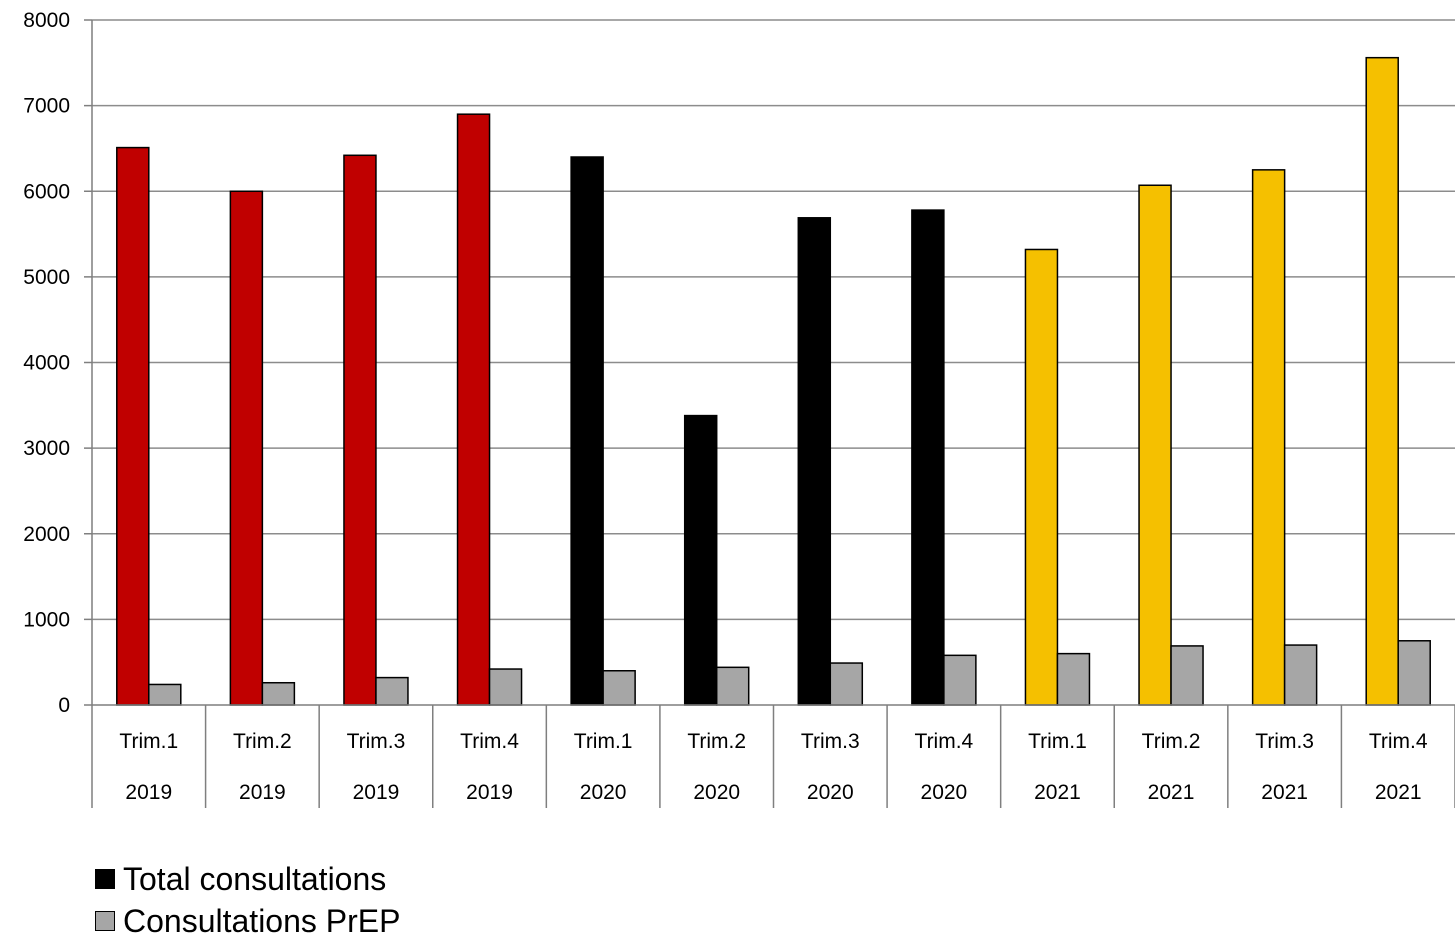 This screenshot has height=946, width=1455. What do you see at coordinates (46, 363) in the screenshot?
I see `y-tick-label: 4000` at bounding box center [46, 363].